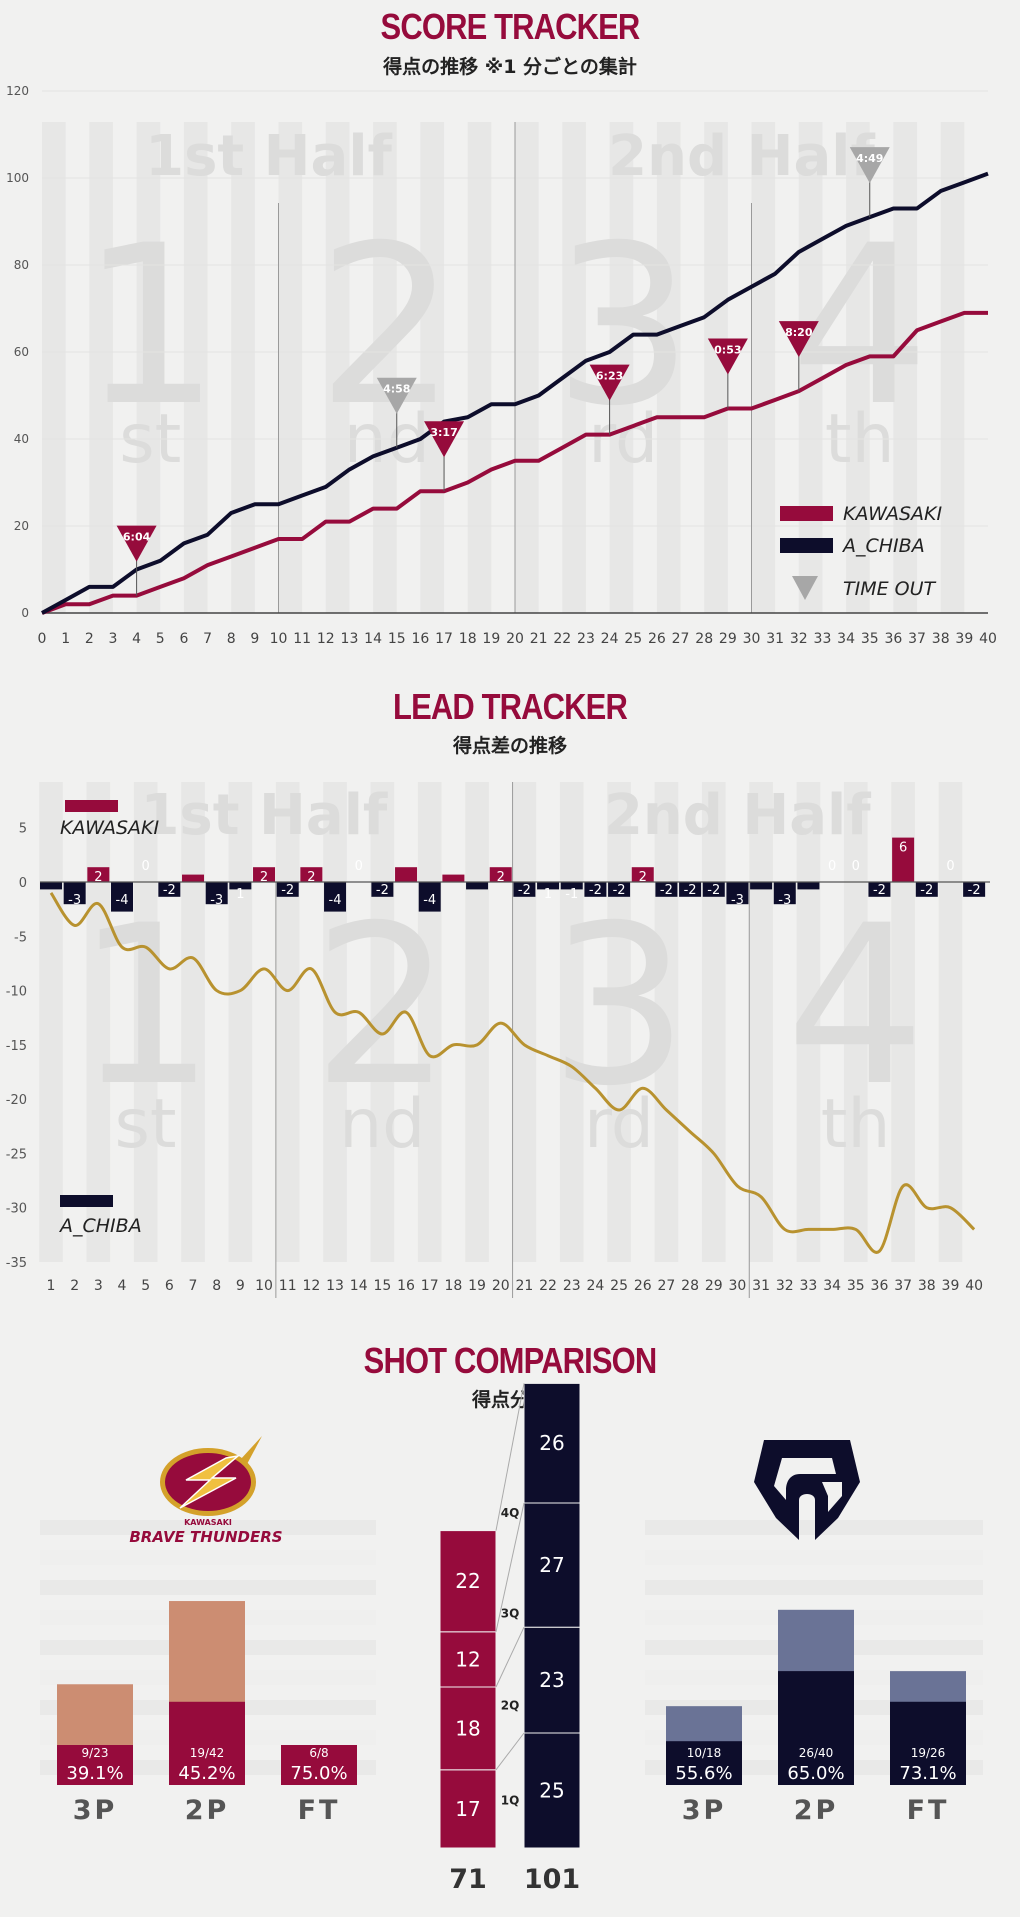 The width and height of the screenshot is (1020, 1917). What do you see at coordinates (928, 1743) in the screenshot?
I see `shot-made-bar` at bounding box center [928, 1743].